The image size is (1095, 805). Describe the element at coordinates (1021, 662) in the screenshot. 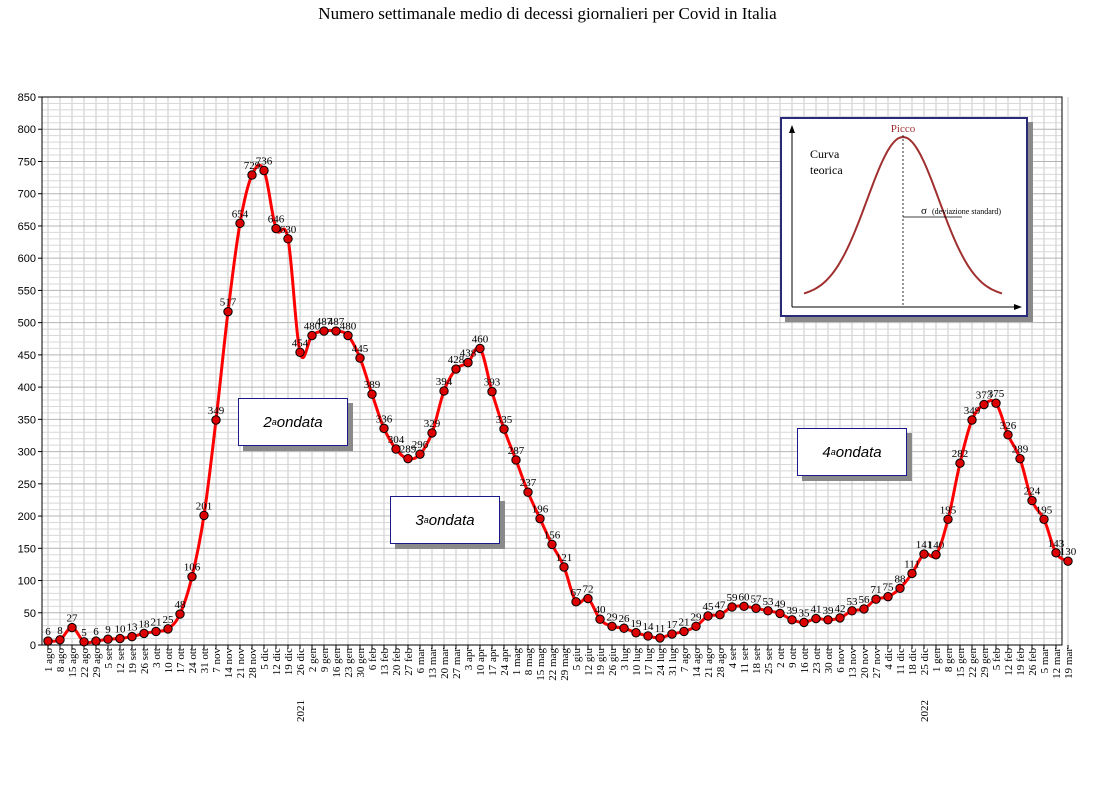

I see `x-tick-label: 19 feb` at that location.